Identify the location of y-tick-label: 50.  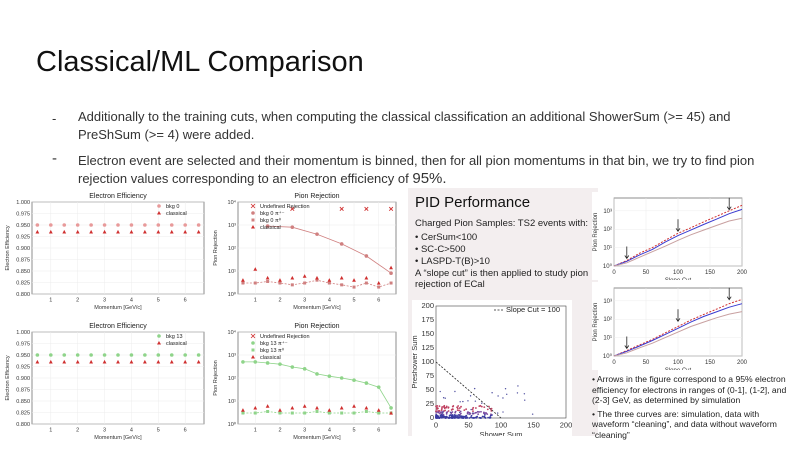
(430, 389).